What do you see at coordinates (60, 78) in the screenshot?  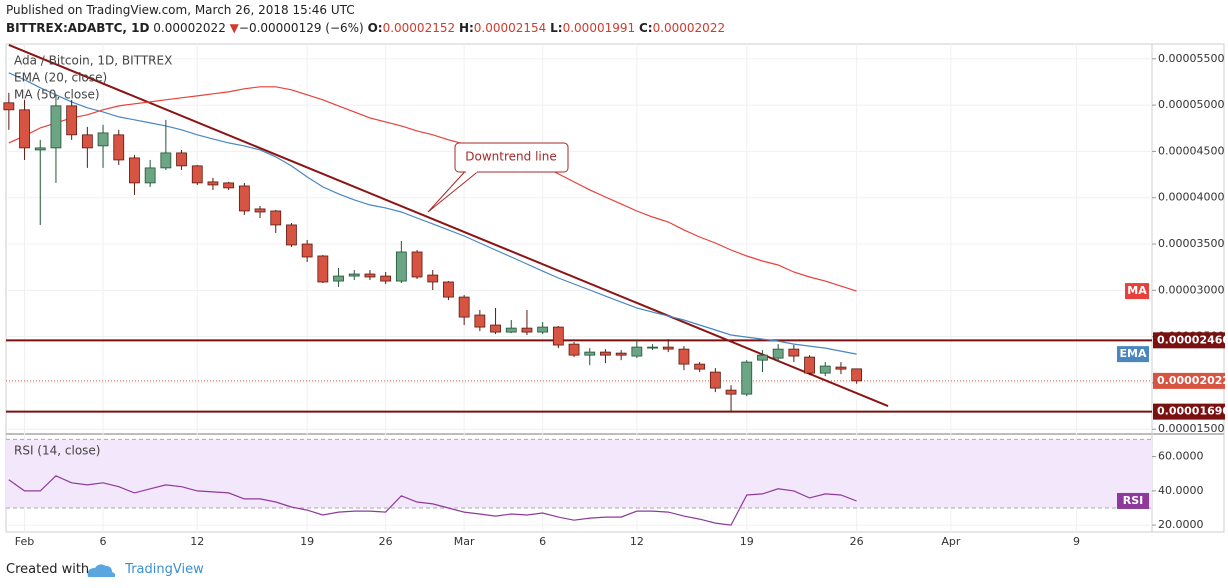 I see `legend-entry: EMA (20, close)` at bounding box center [60, 78].